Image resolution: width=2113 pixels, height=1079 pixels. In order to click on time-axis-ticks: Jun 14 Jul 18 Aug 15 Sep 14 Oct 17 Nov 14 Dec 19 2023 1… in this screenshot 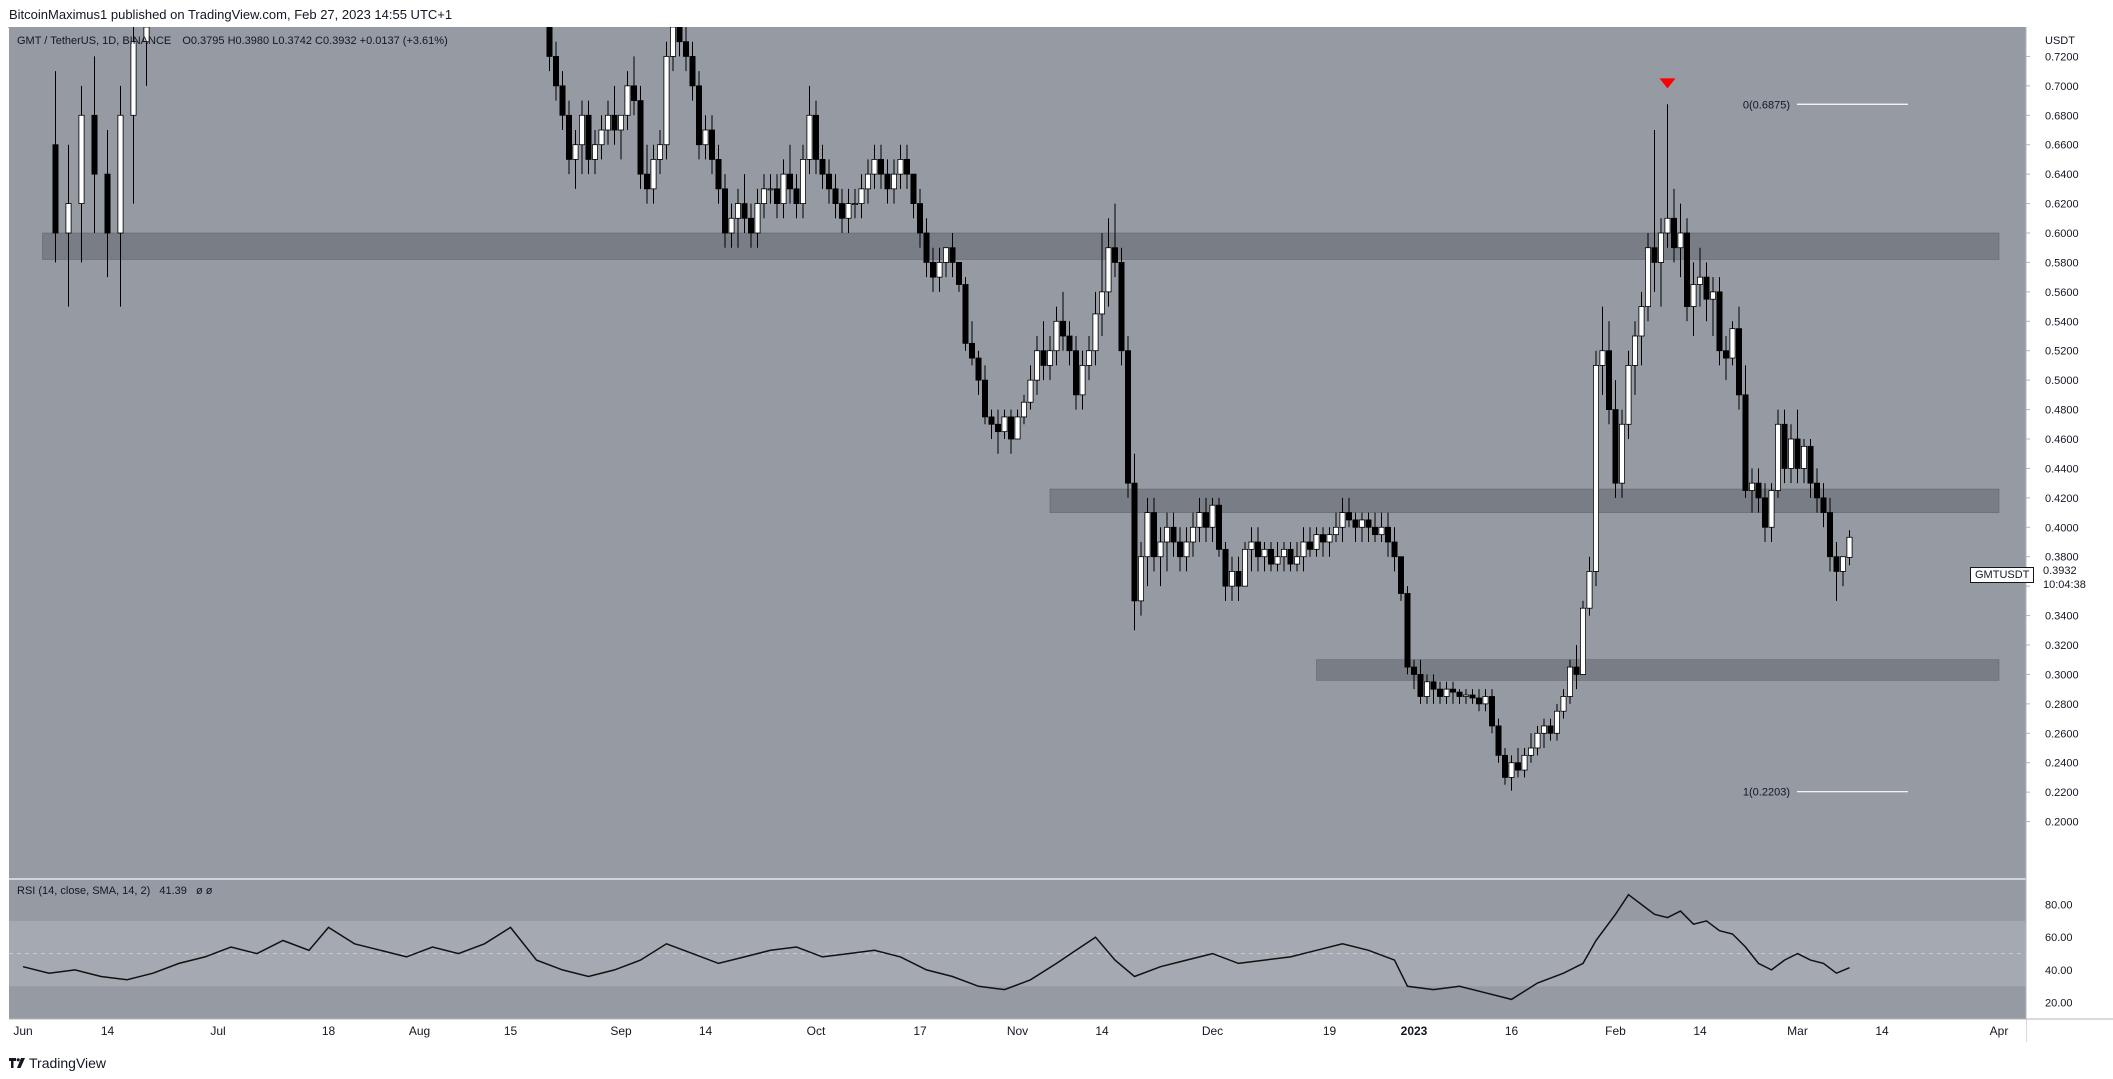, I will do `click(1010, 1031)`.